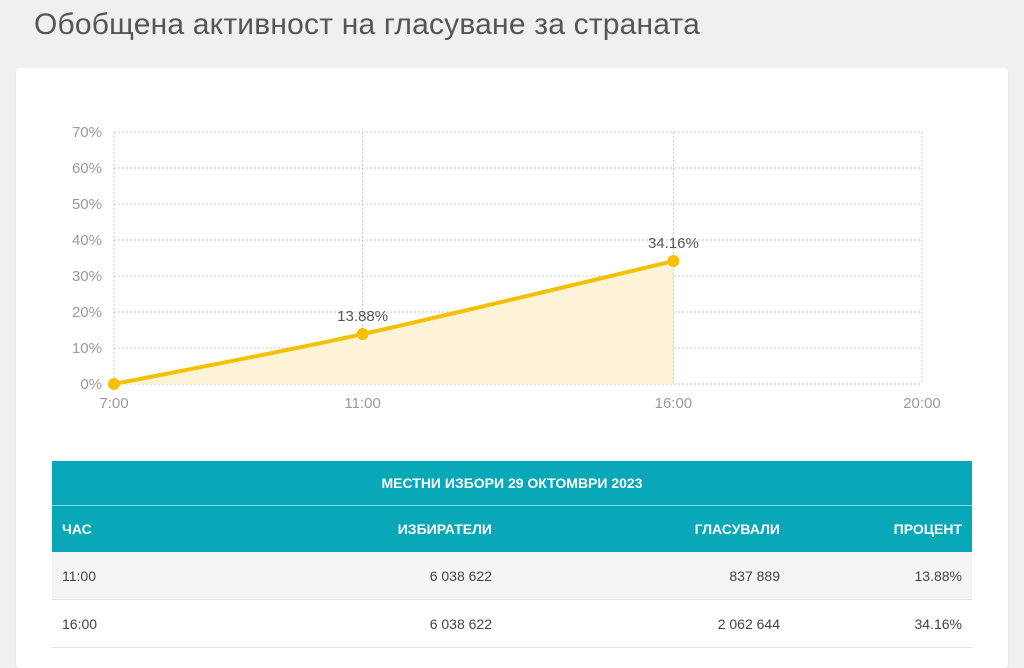  What do you see at coordinates (87, 276) in the screenshot?
I see `y-tick-label: 30%` at bounding box center [87, 276].